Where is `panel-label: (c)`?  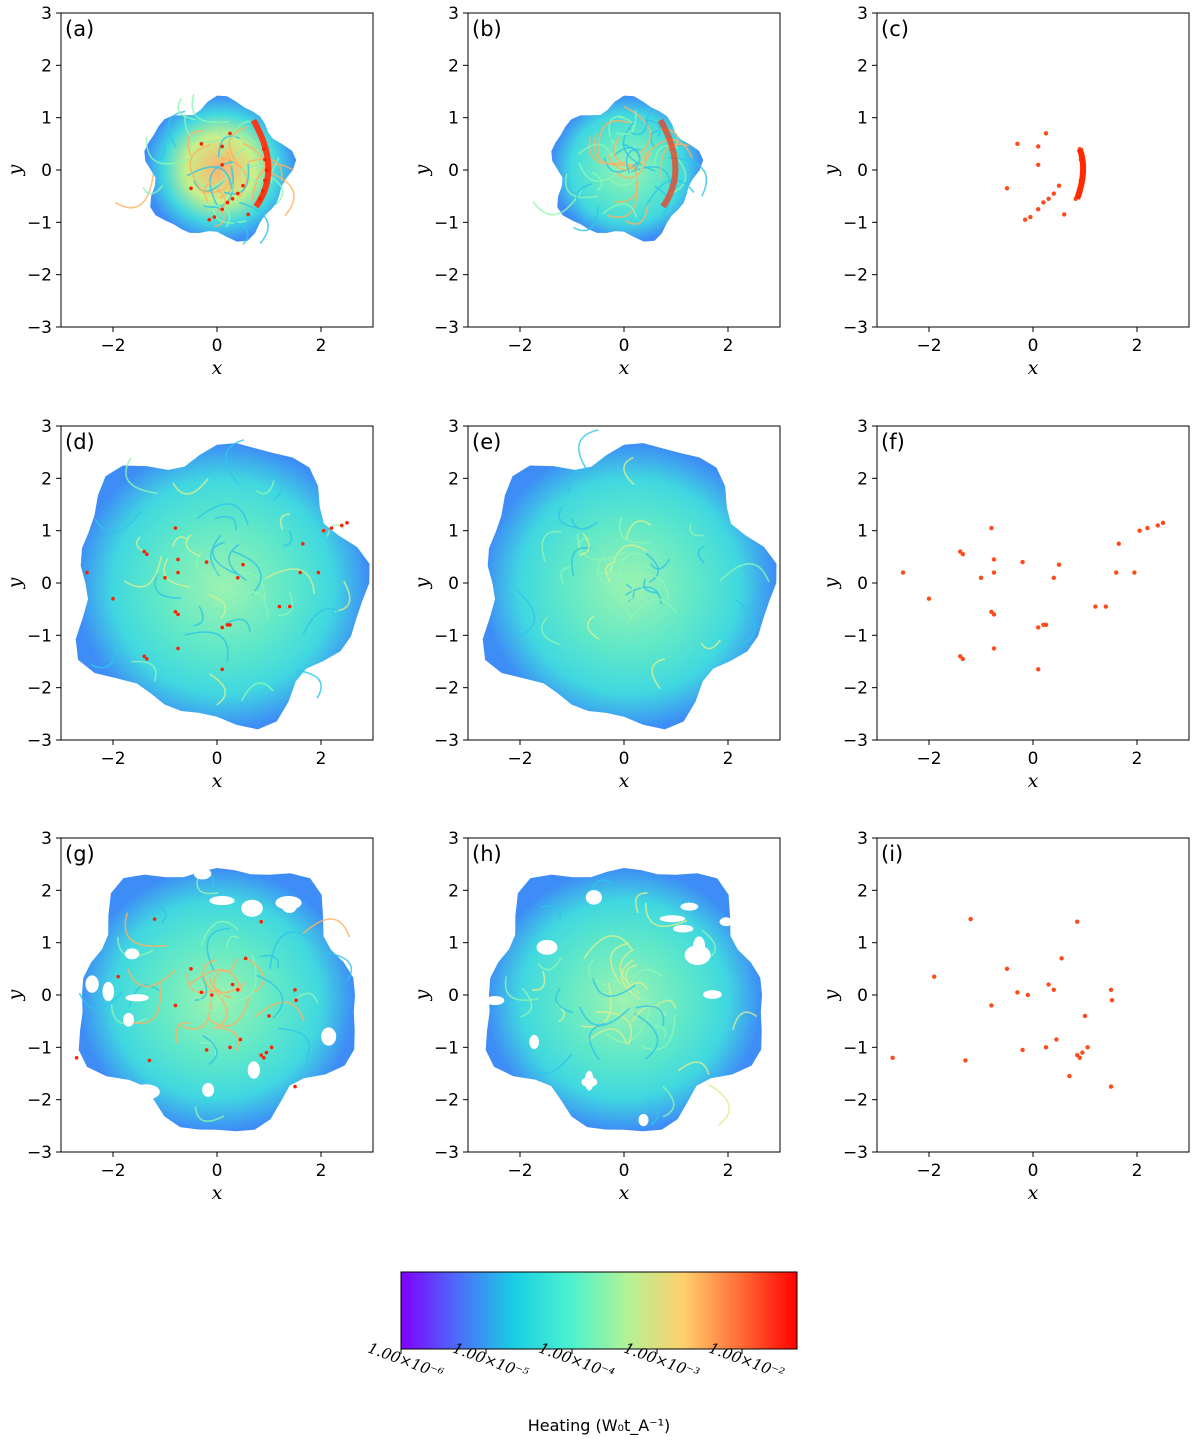 panel-label: (c) is located at coordinates (895, 29).